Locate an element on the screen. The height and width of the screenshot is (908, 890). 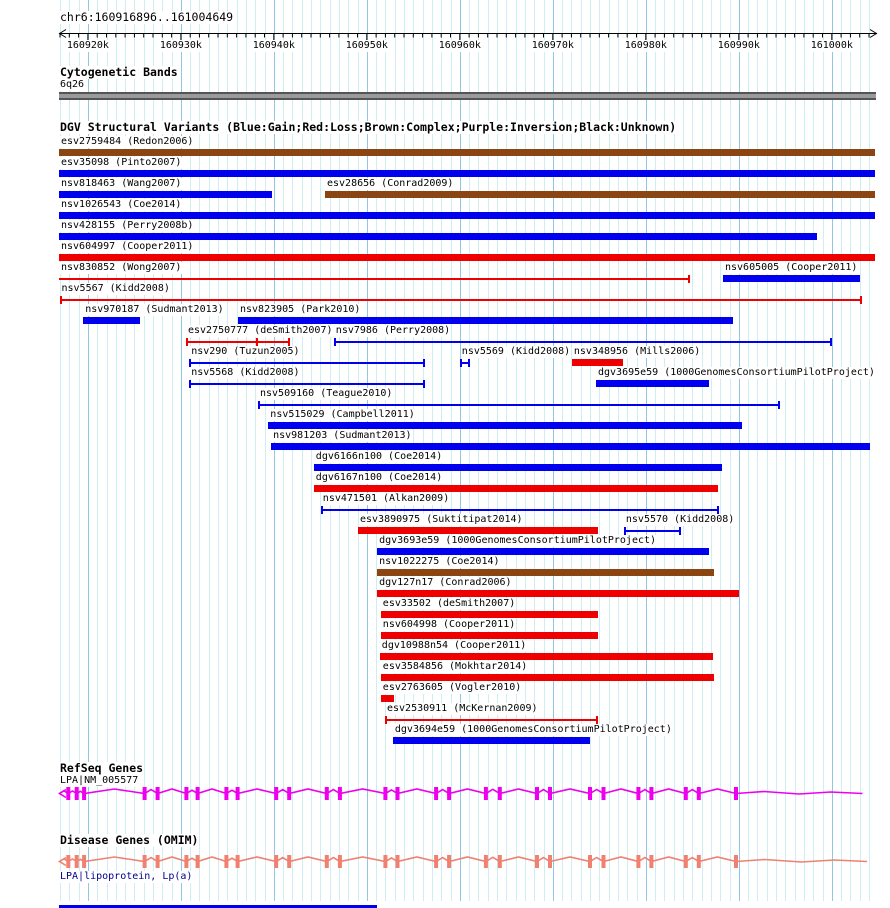
variant-range-line-nsv5570 is located at coordinates (652, 531).